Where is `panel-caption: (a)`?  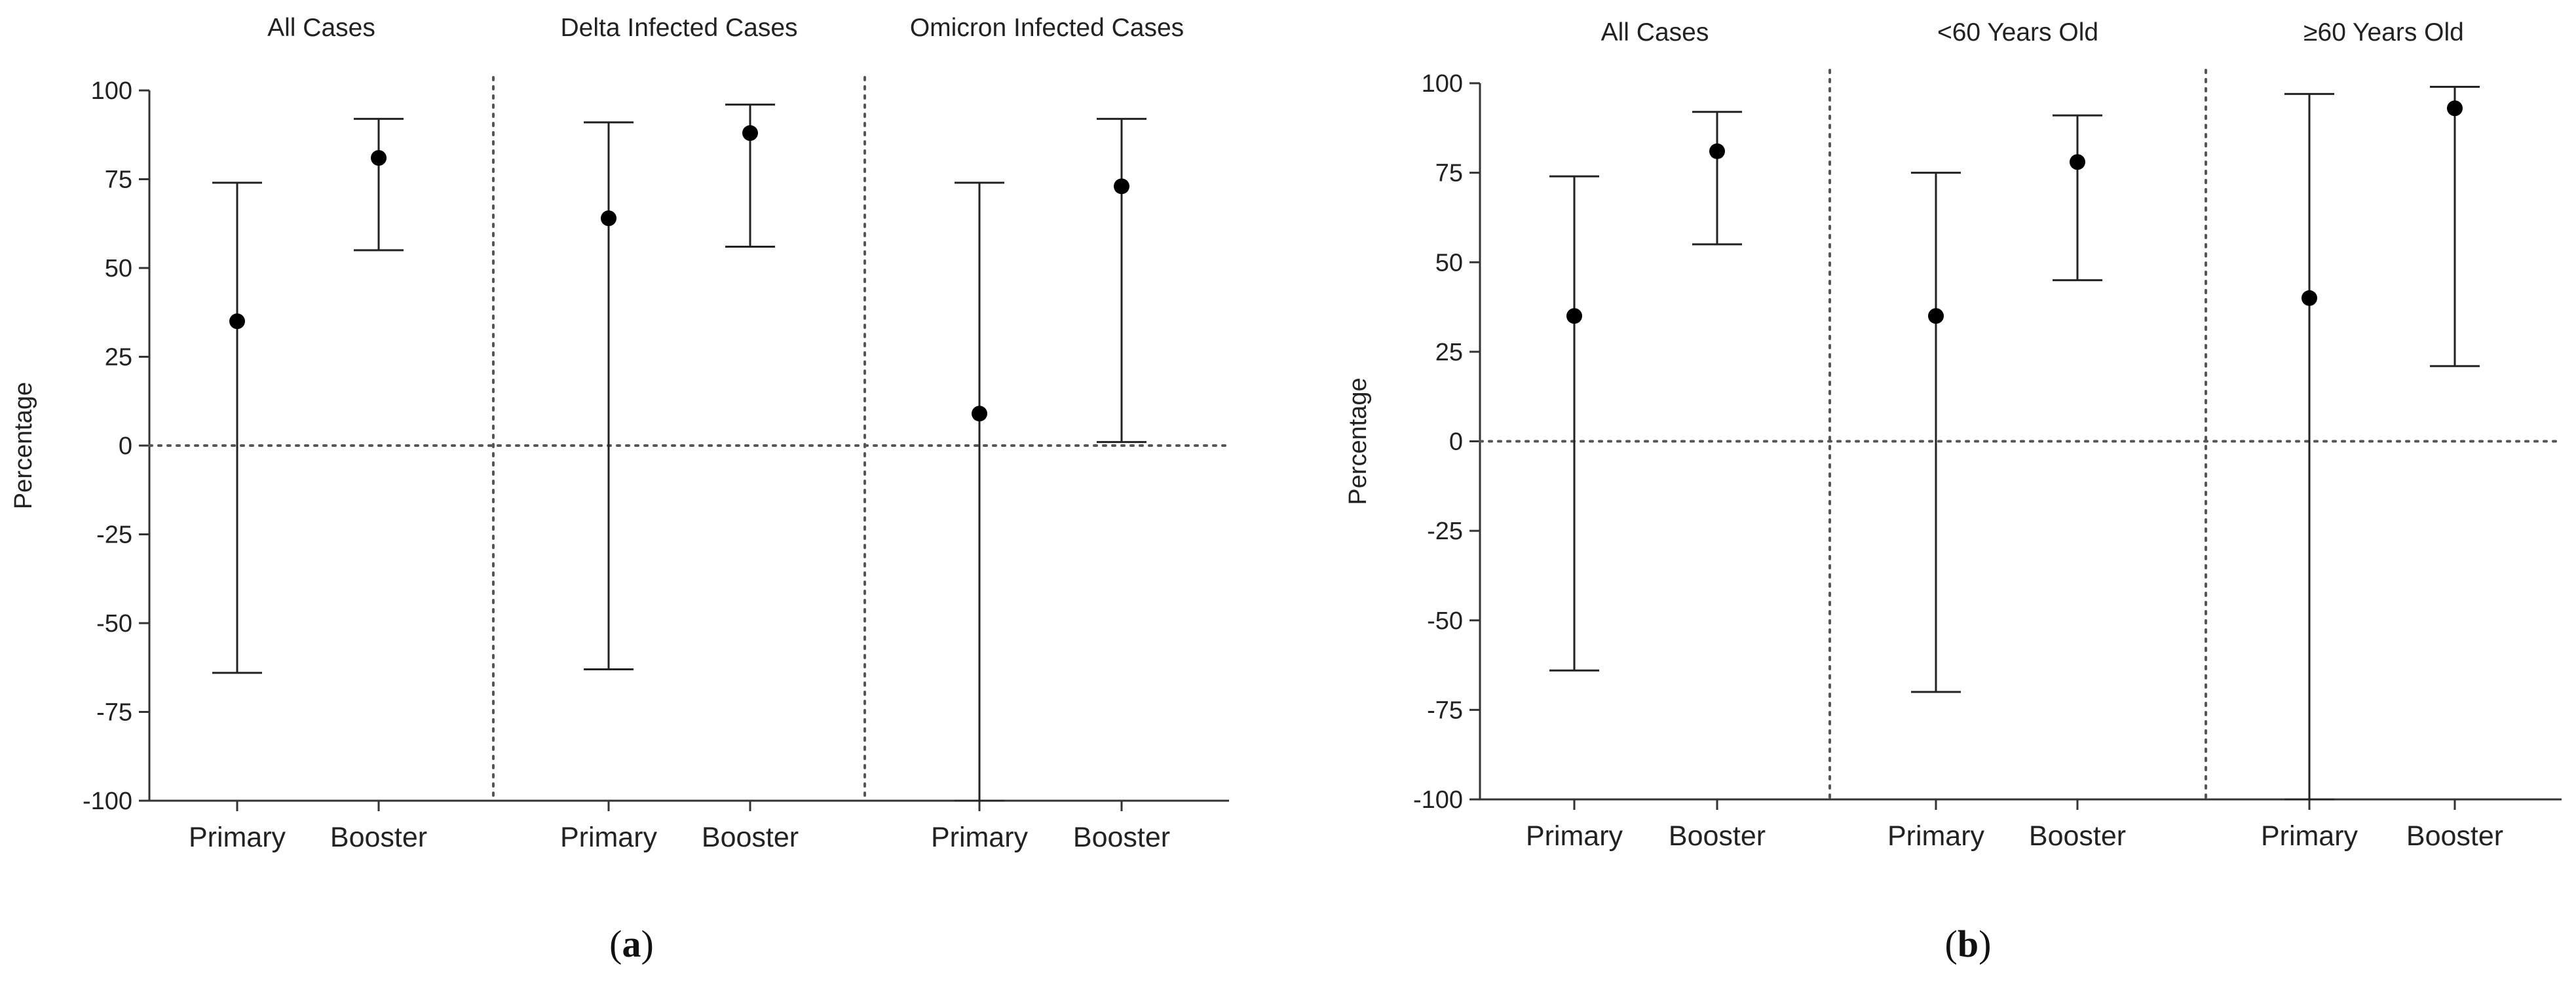
panel-caption: (a) is located at coordinates (631, 944).